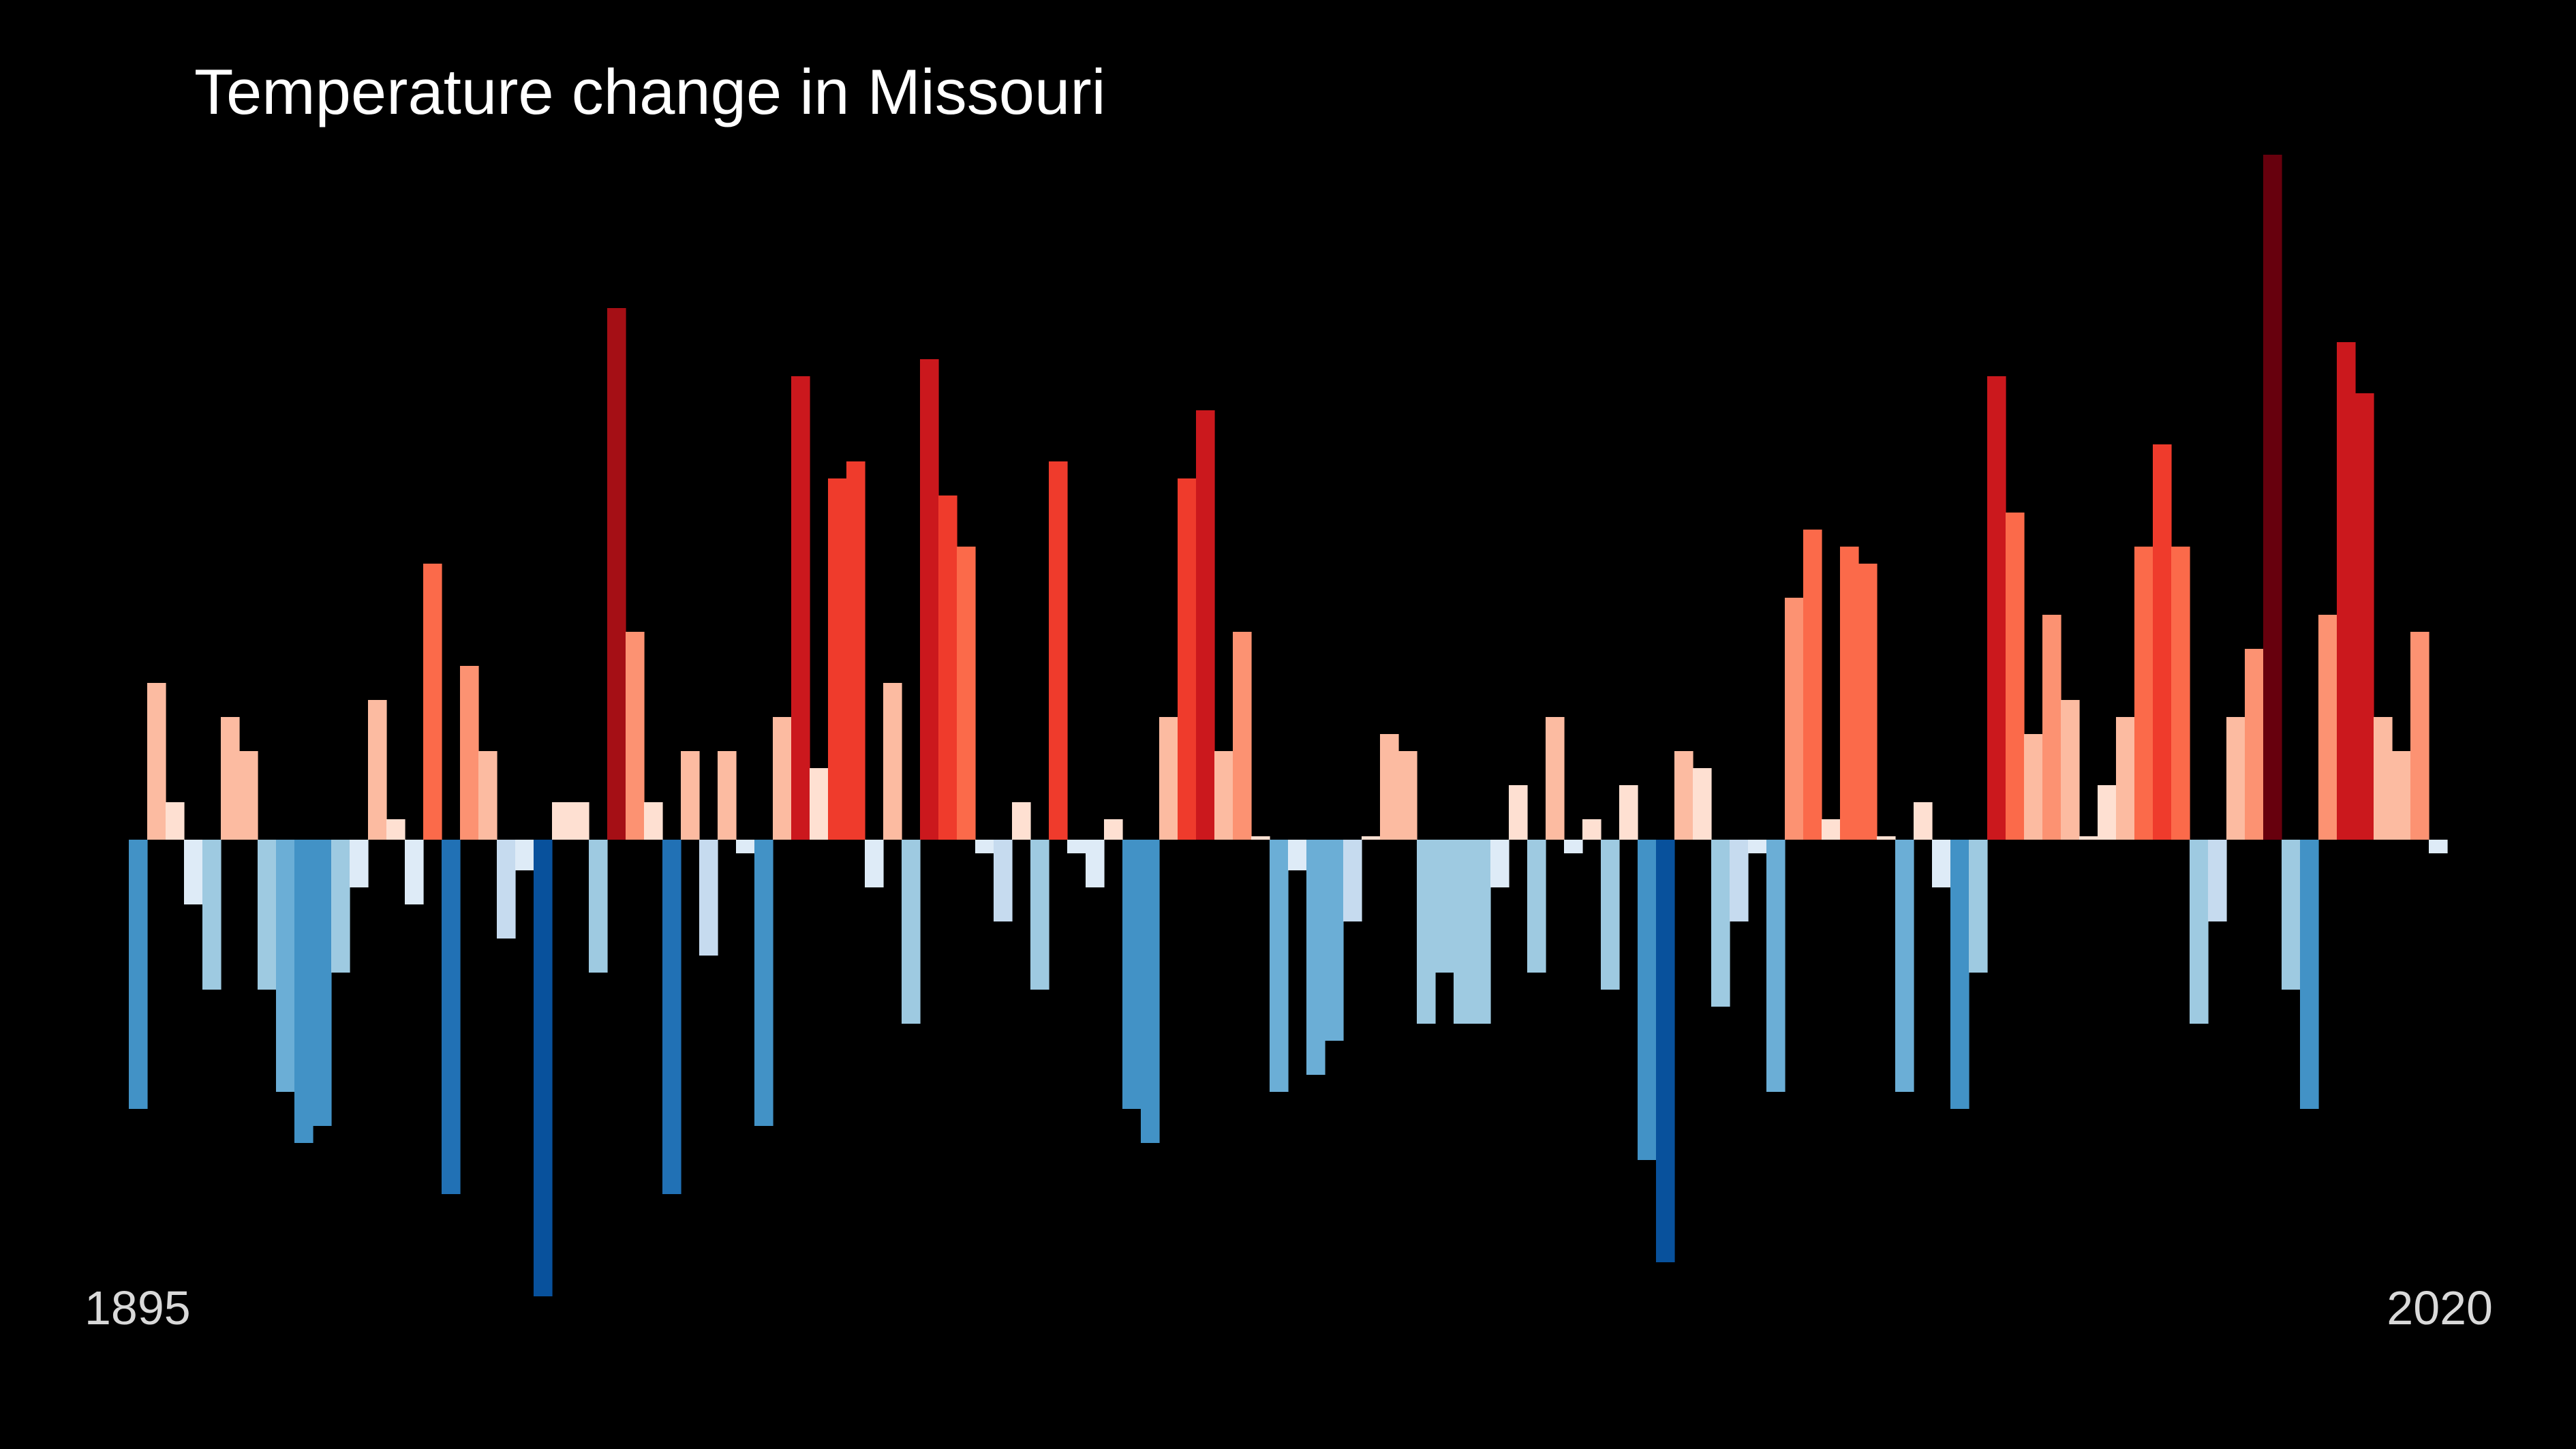 The height and width of the screenshot is (1449, 2576). What do you see at coordinates (1187, 659) in the screenshot?
I see `bar-1952` at bounding box center [1187, 659].